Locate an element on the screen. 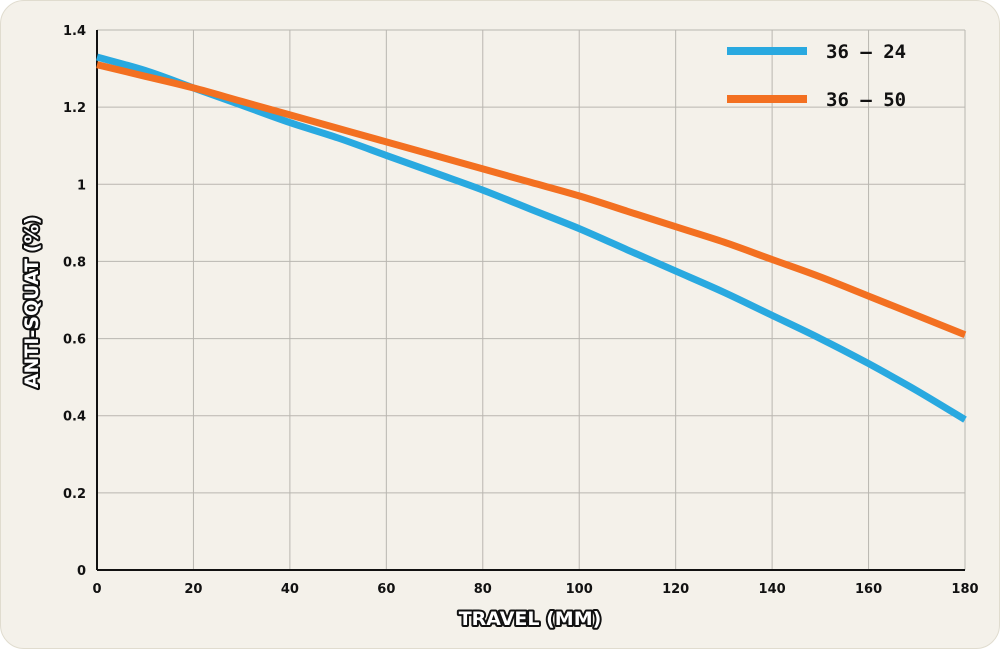  y-tick-label: 1.2 is located at coordinates (74, 108).